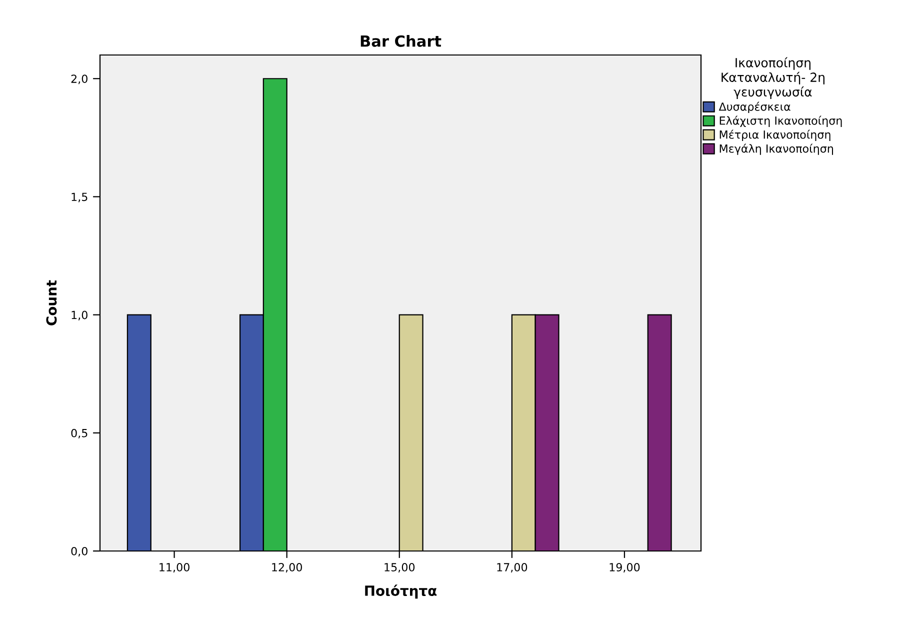 The height and width of the screenshot is (619, 918). Describe the element at coordinates (781, 121) in the screenshot. I see `legend-label: Ελάχιστη Ικανοποίηση` at that location.